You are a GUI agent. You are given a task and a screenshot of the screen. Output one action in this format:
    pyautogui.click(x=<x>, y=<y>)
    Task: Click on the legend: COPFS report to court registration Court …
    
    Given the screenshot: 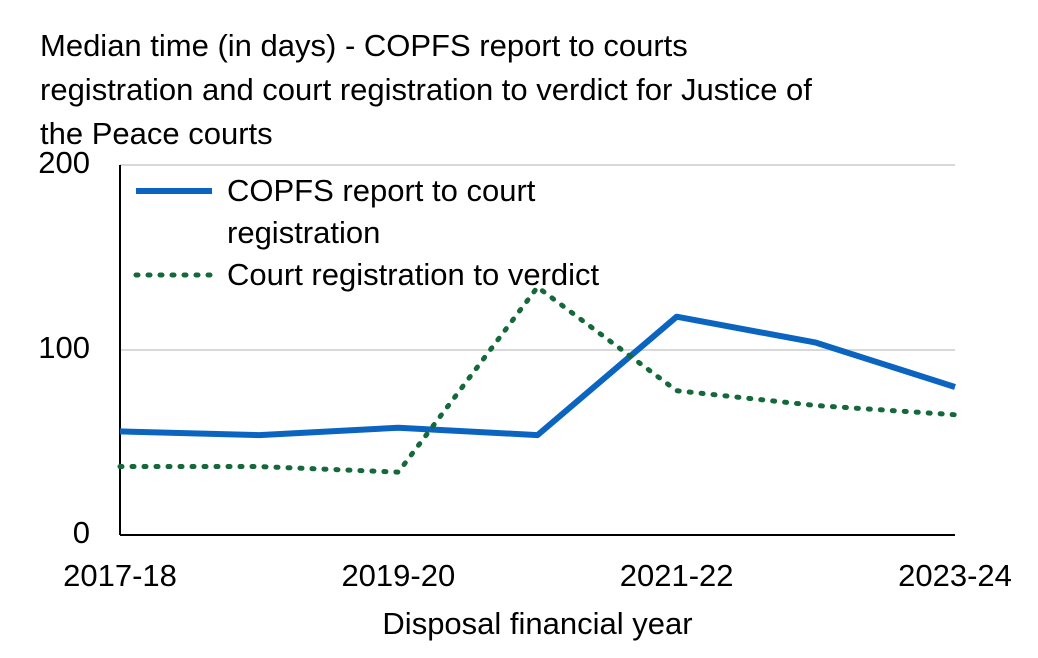 What is the action you would take?
    pyautogui.click(x=412, y=233)
    